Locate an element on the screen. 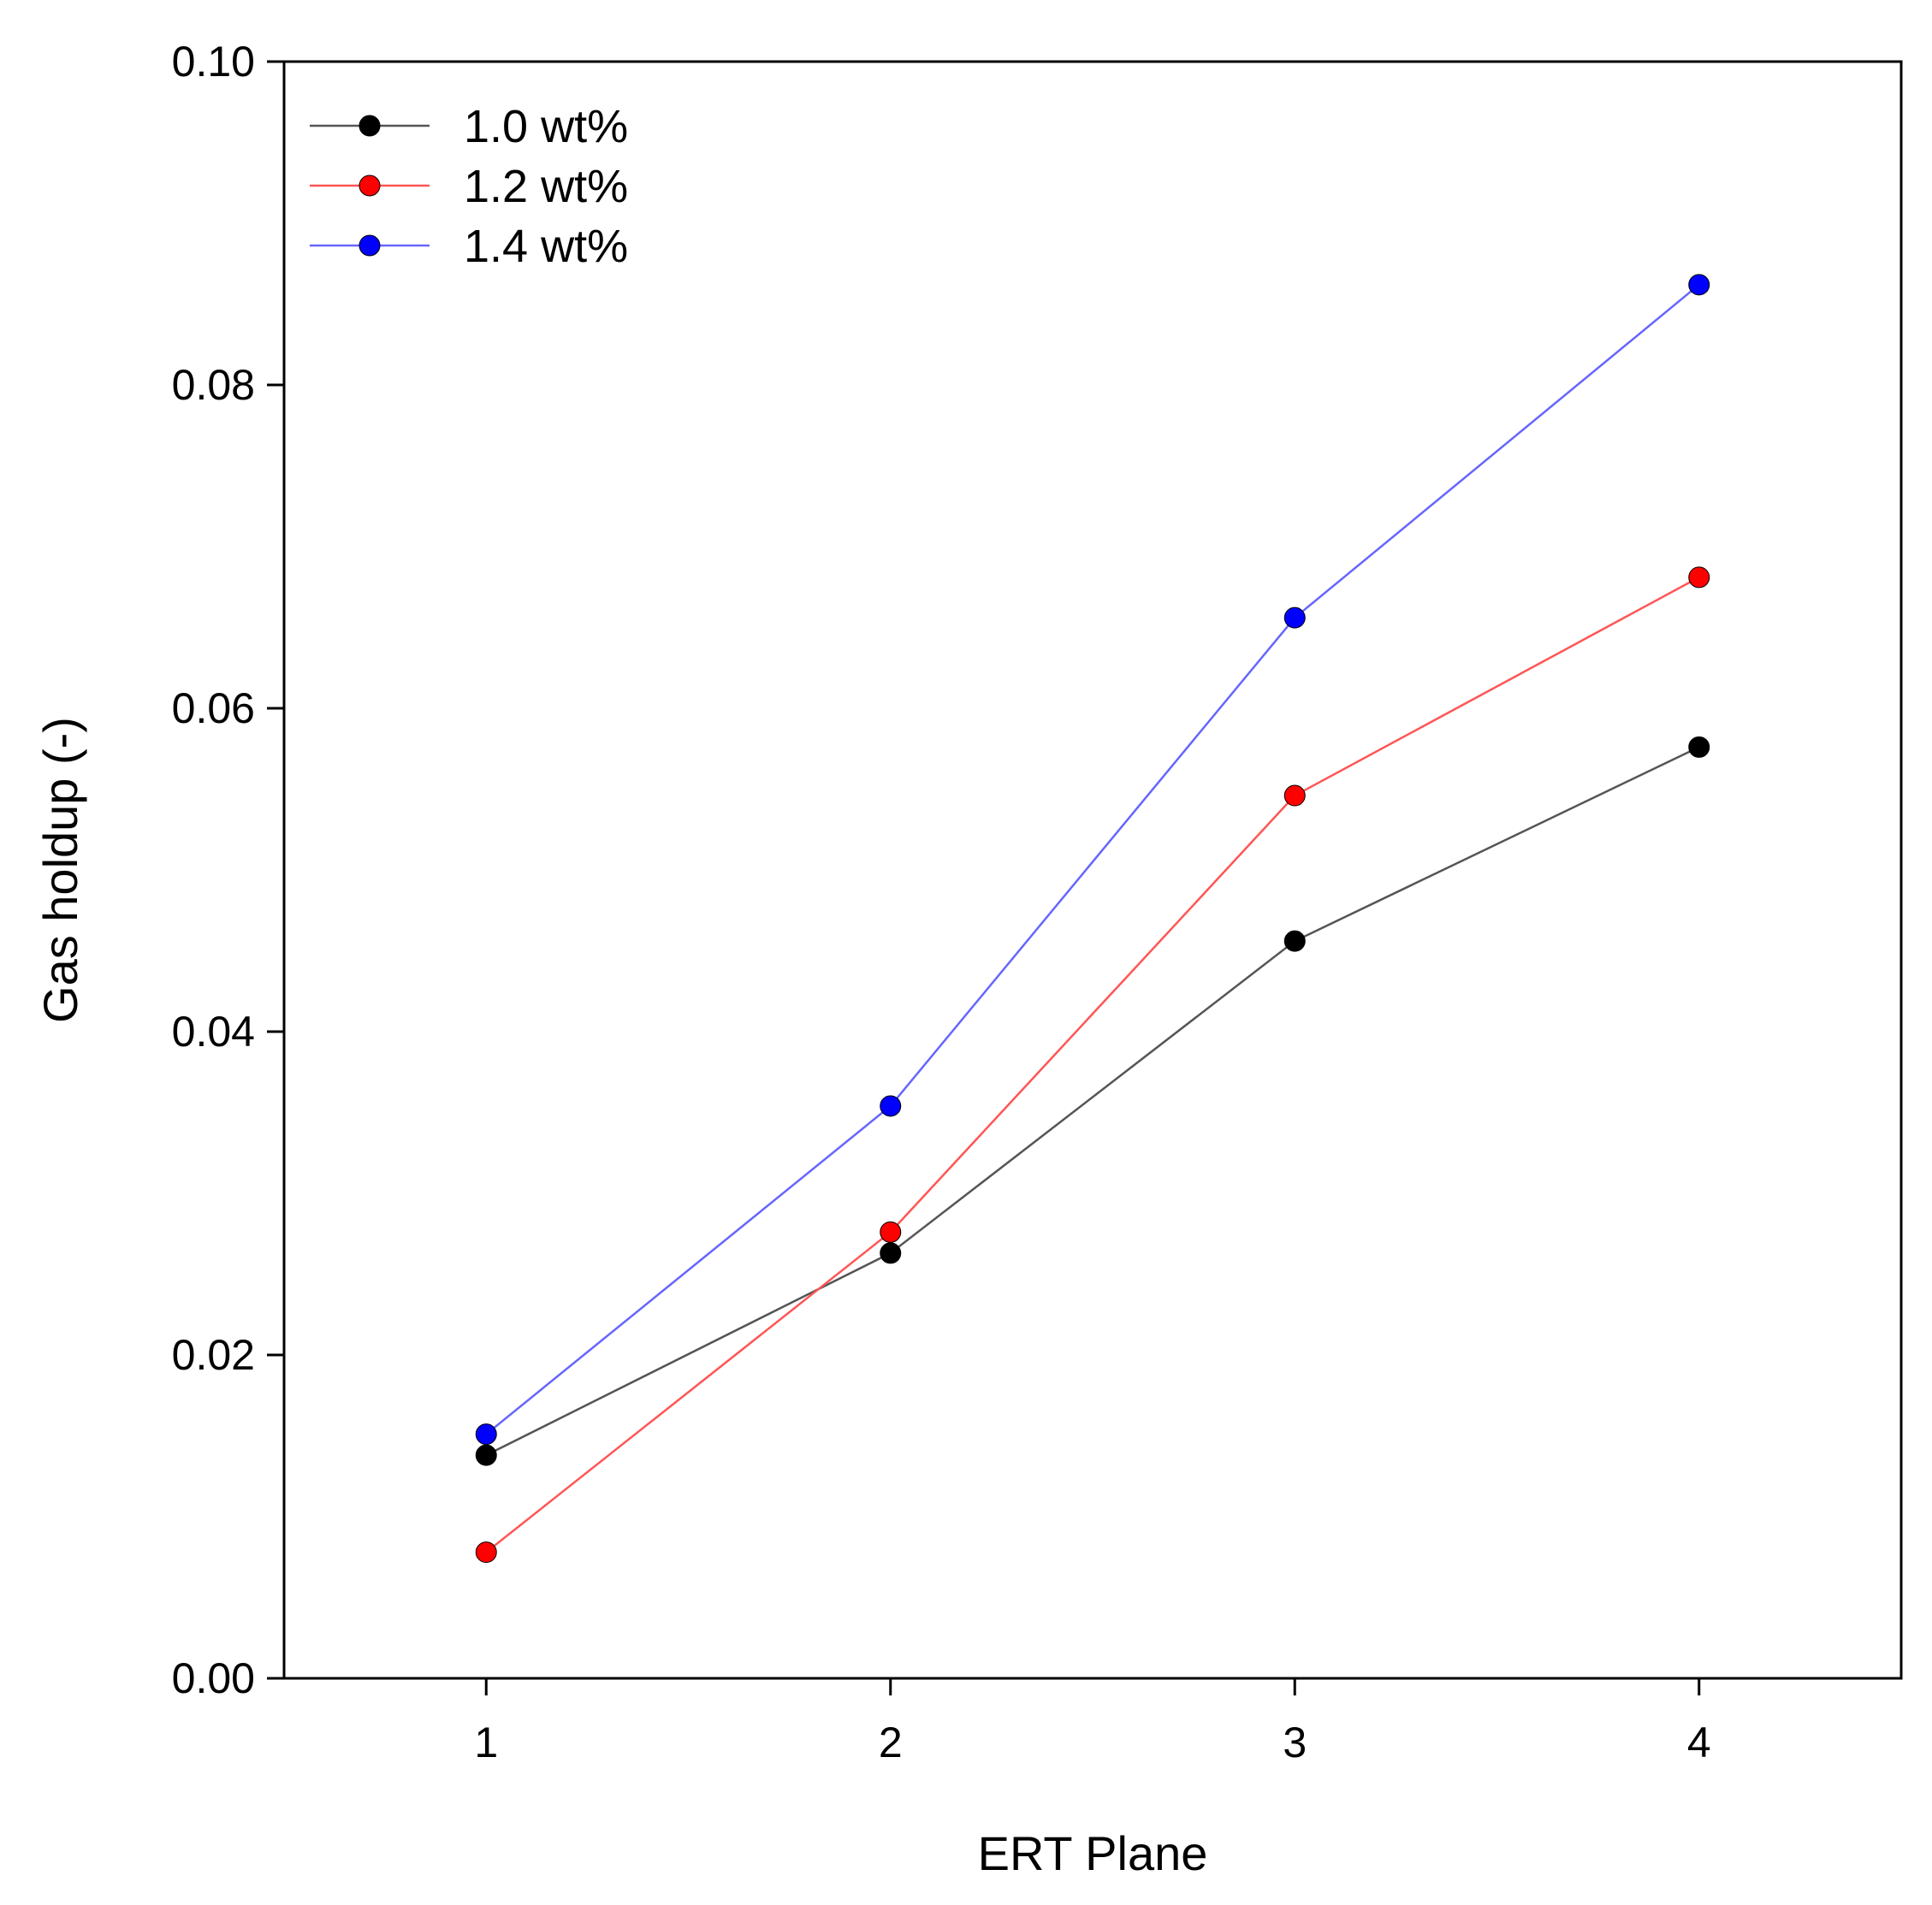  legend-label: 1.0 wt% is located at coordinates (546, 127).